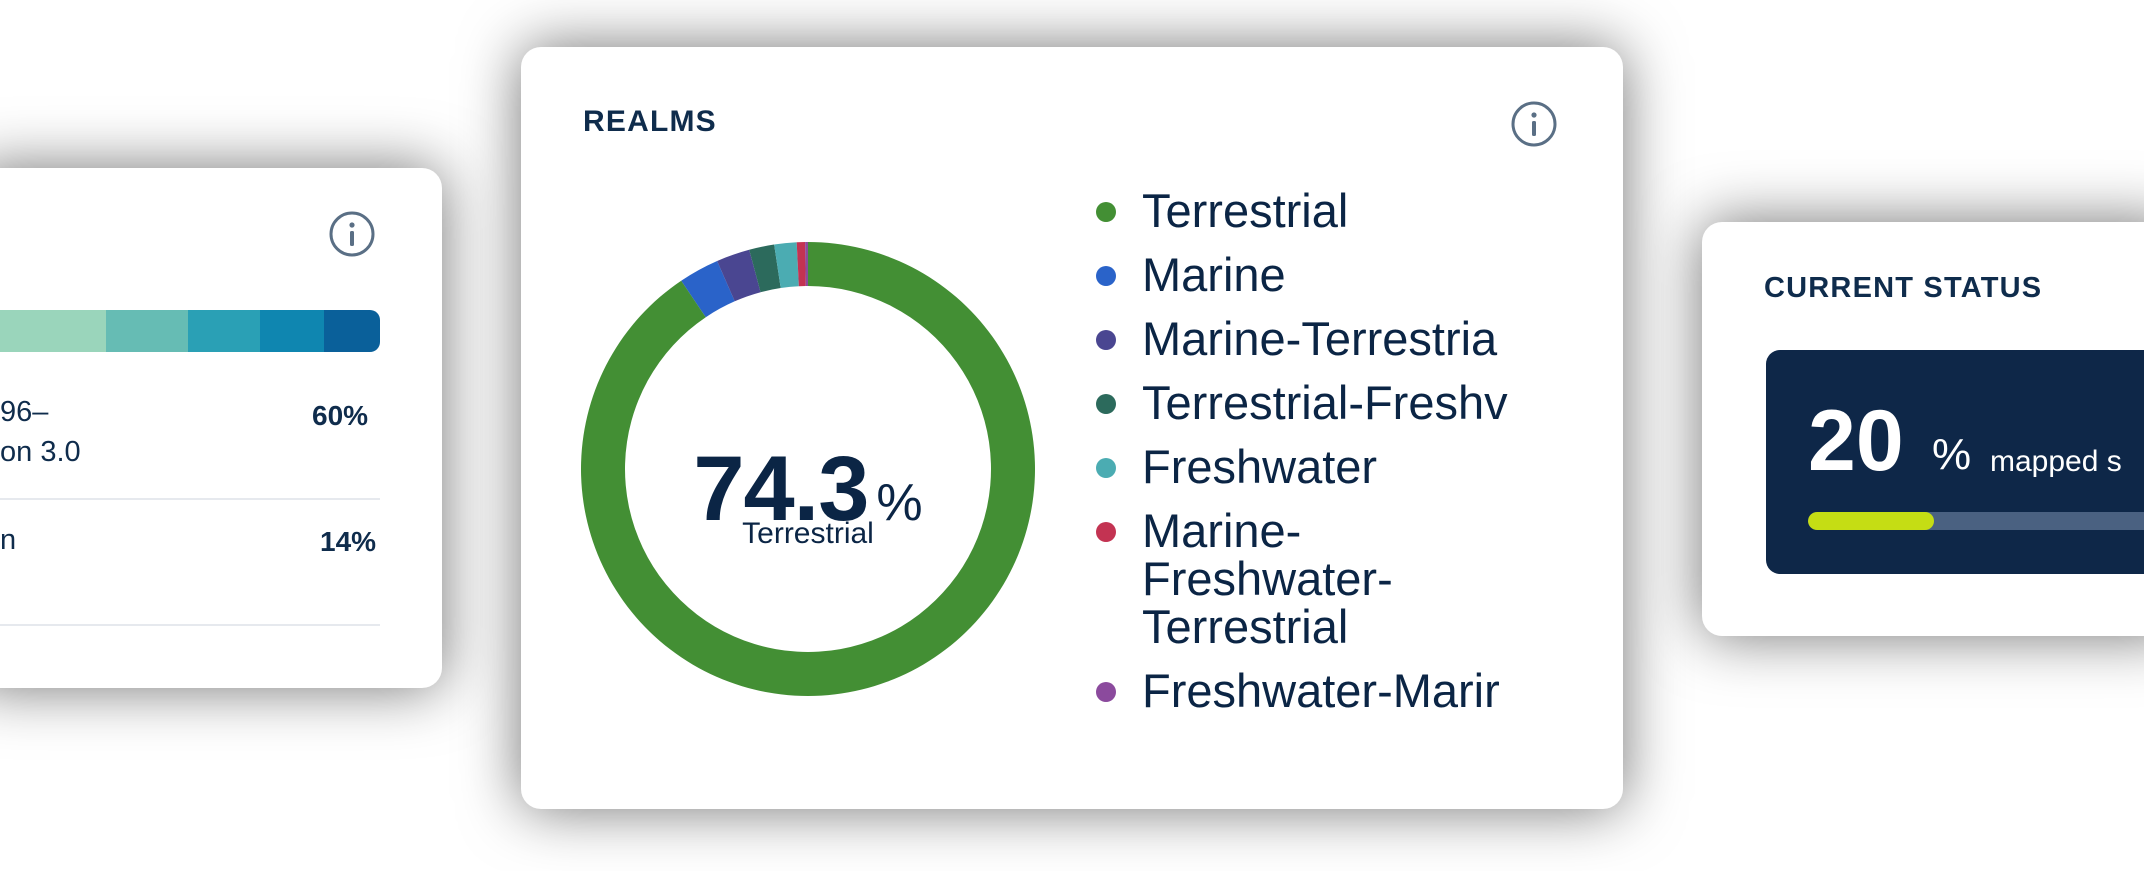 The height and width of the screenshot is (871, 2144). What do you see at coordinates (348, 541) in the screenshot?
I see `row-value: 14%` at bounding box center [348, 541].